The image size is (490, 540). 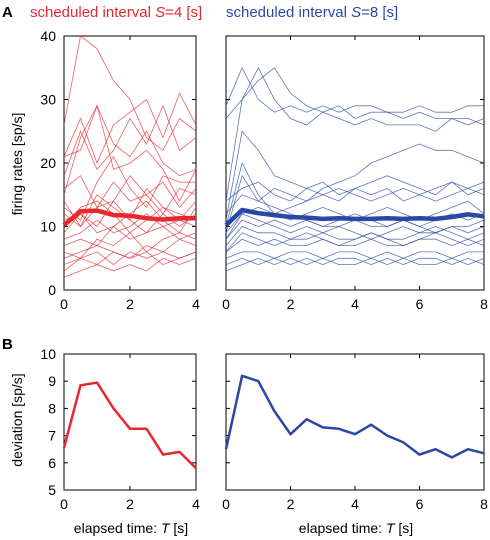 I want to click on xlabel-left: elapsed time: T [s], so click(x=131, y=528).